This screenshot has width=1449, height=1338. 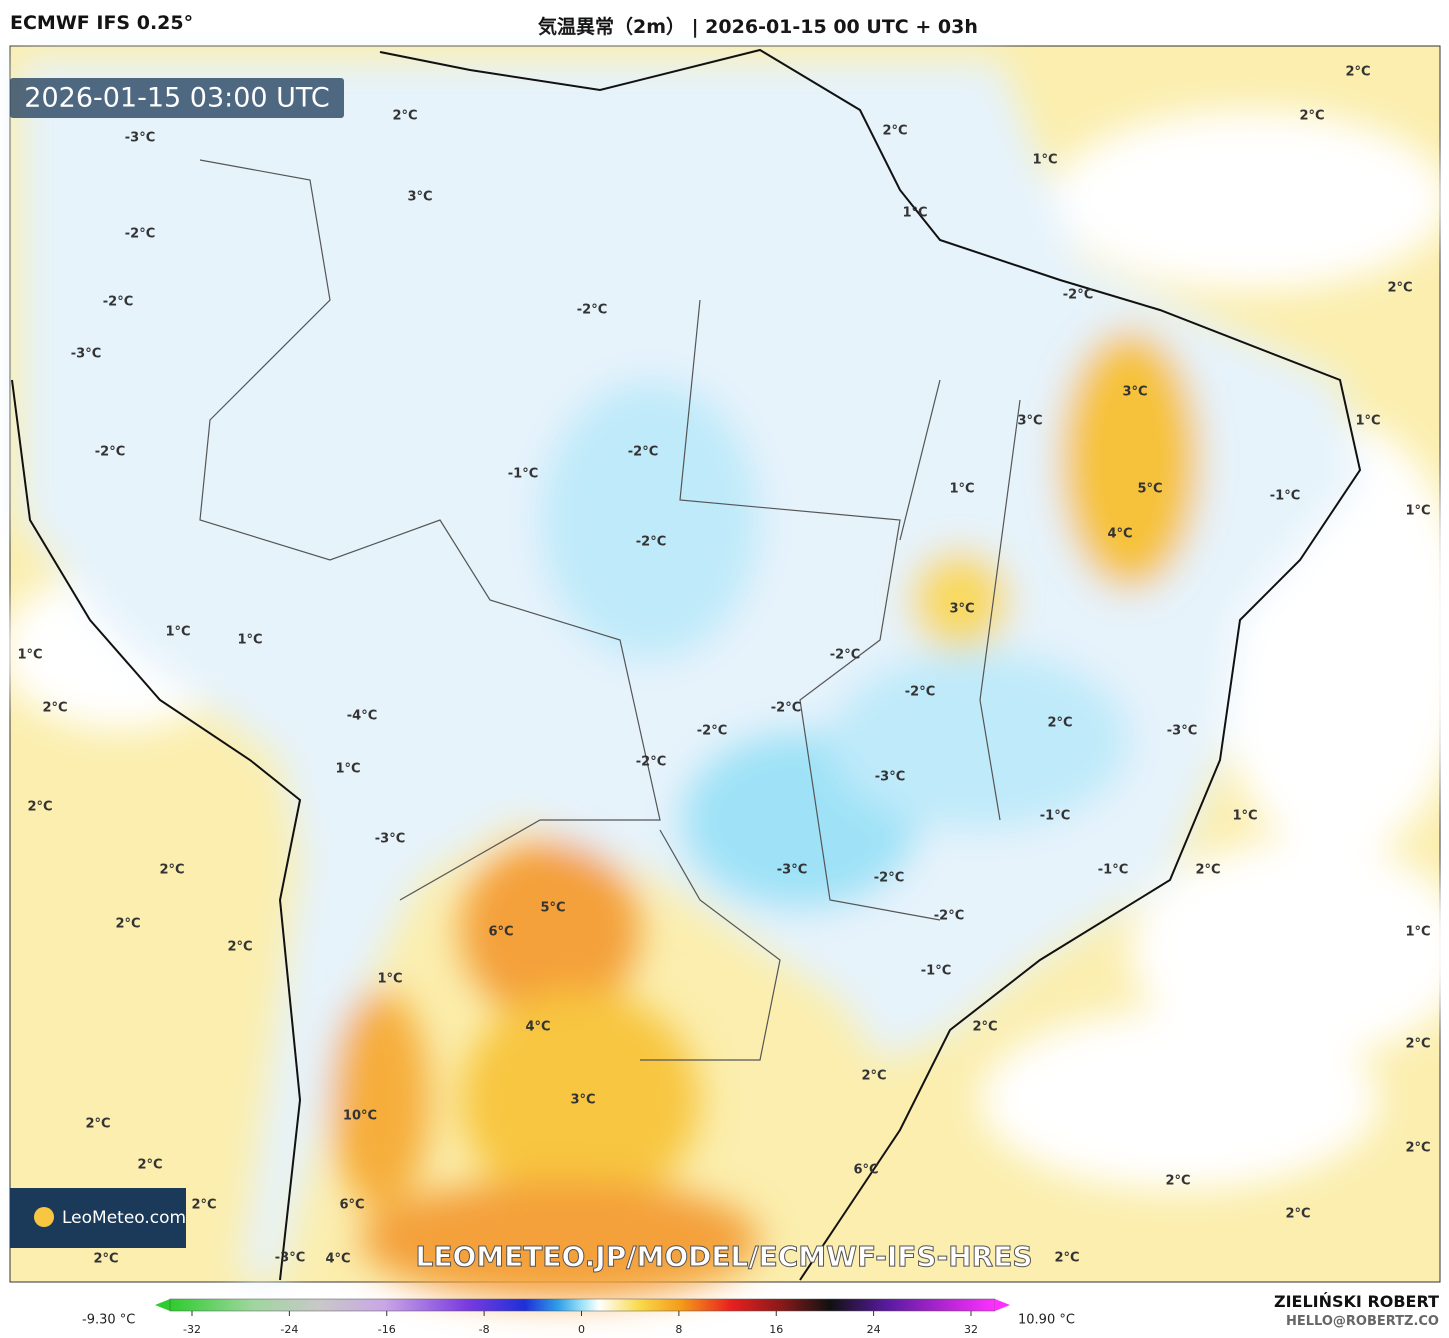 I want to click on colorbar-tick-label: 24, so click(x=874, y=1329).